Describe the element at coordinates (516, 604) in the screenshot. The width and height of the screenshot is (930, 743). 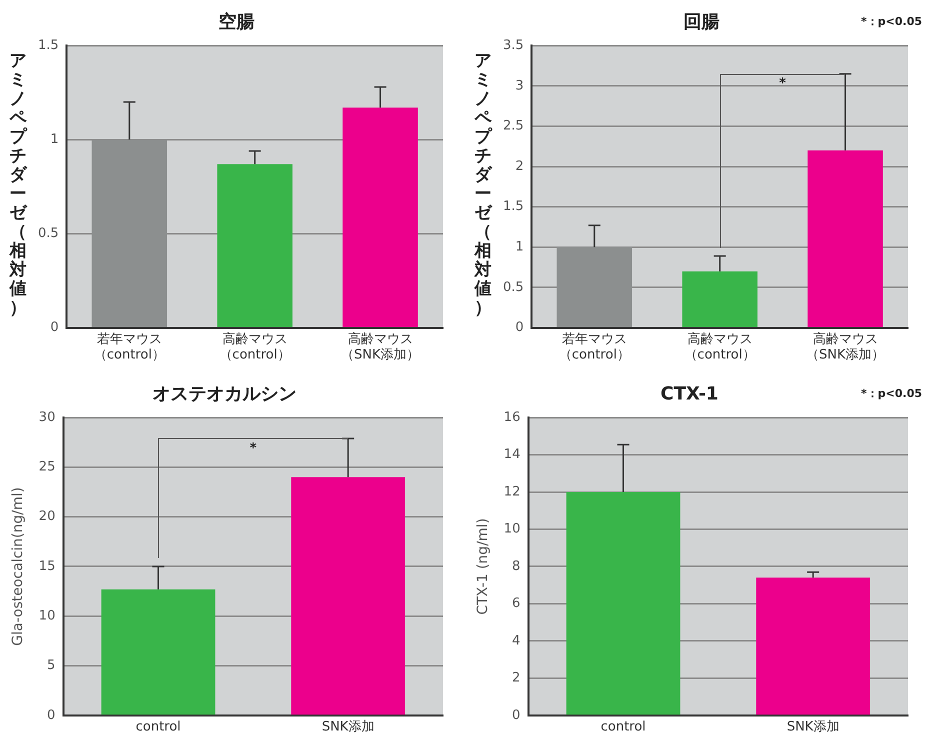
I see `y-tick-label: 6` at that location.